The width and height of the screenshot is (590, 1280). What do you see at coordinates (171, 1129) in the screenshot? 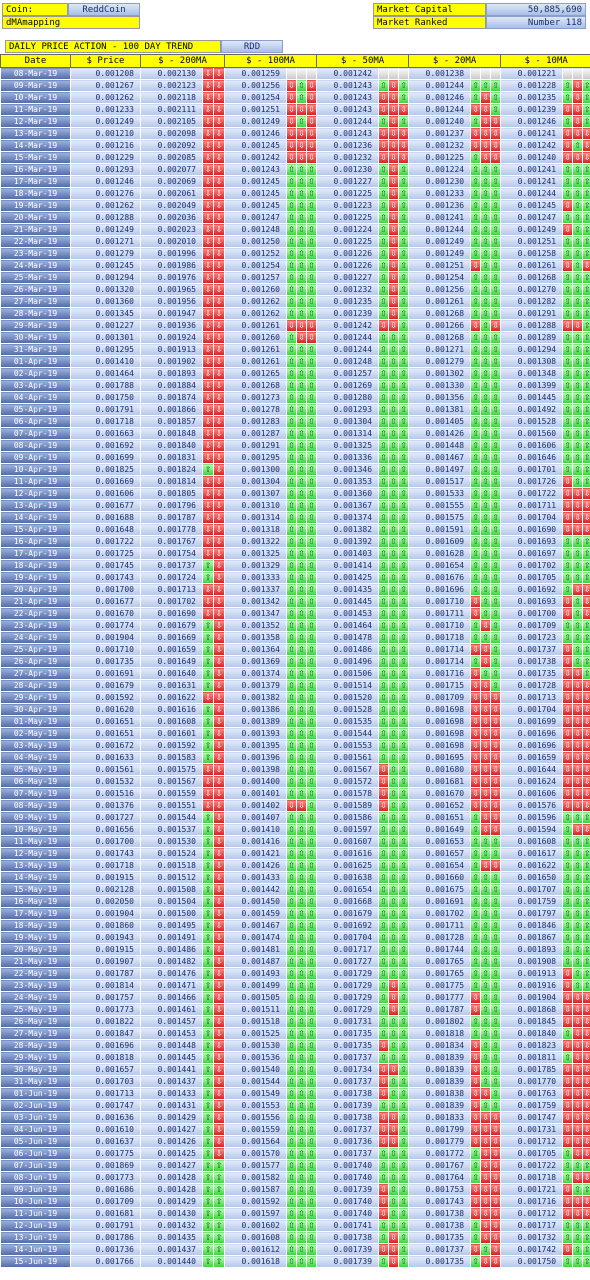
I see `ma200-cell: 0.001427` at bounding box center [171, 1129].